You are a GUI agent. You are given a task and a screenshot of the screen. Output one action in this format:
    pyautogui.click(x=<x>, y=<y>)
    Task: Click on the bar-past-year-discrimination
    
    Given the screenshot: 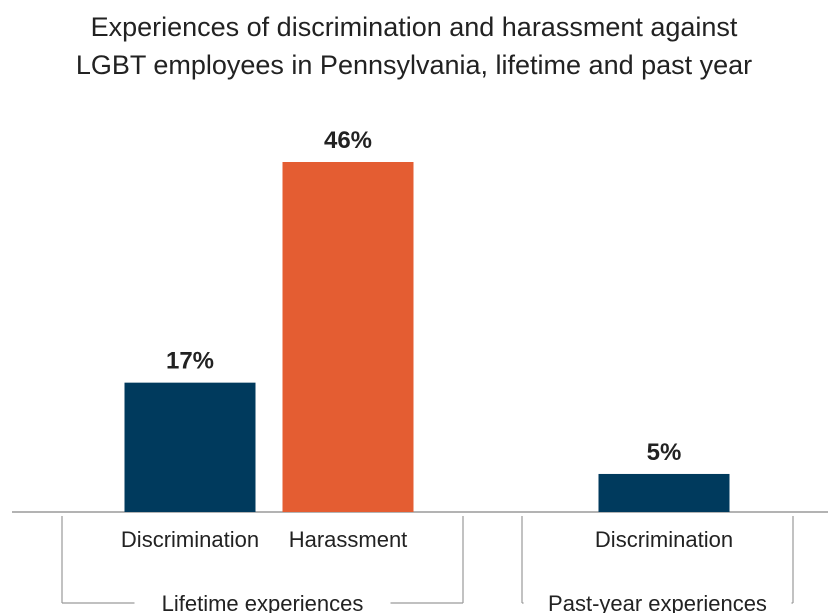 What is the action you would take?
    pyautogui.click(x=664, y=492)
    